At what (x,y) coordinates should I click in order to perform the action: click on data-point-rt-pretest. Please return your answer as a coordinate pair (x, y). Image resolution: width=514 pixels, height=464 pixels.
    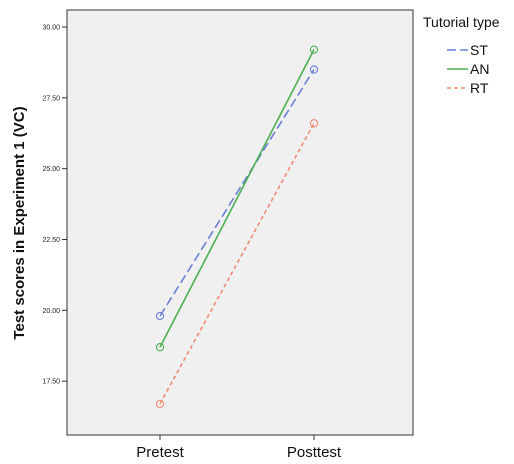
    Looking at the image, I should click on (160, 403).